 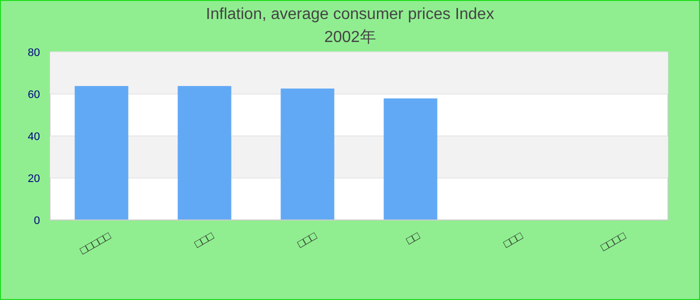 I want to click on chart-subtitle: 2002年, so click(x=350, y=37).